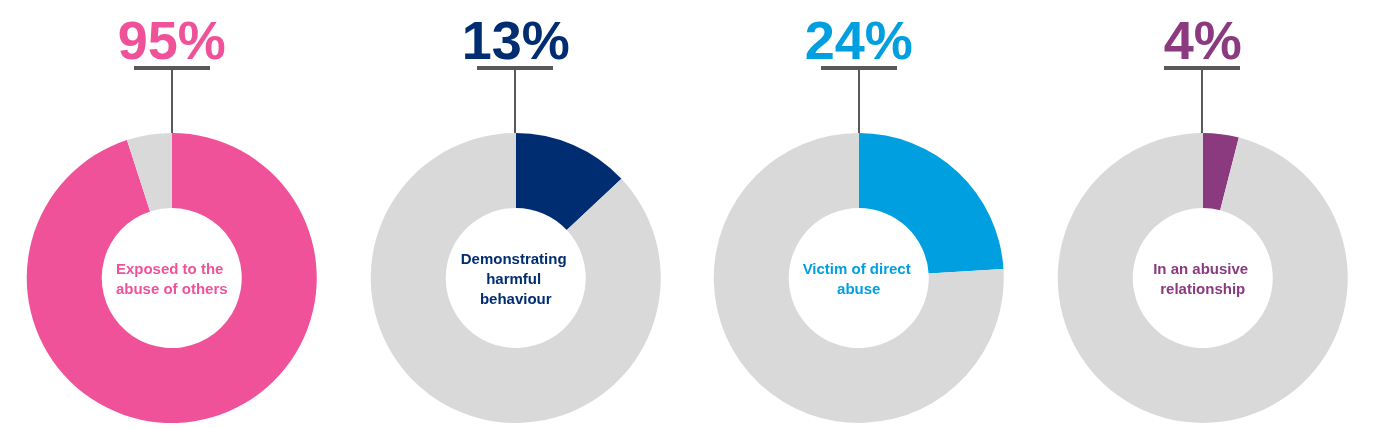 The image size is (1374, 428). Describe the element at coordinates (171, 278) in the screenshot. I see `text: Exposed to the abuse of others` at that location.